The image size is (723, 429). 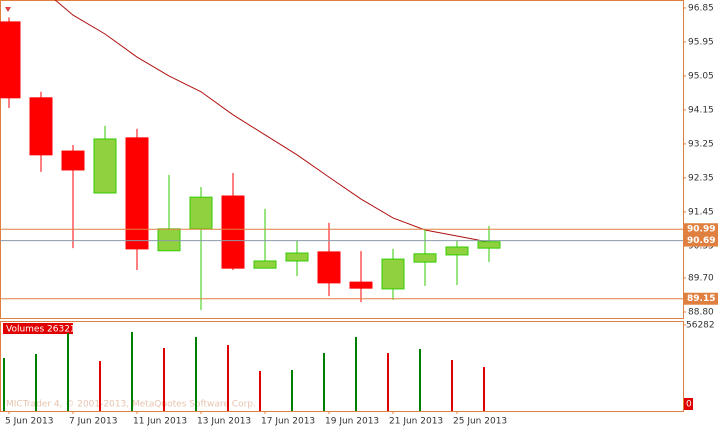 What do you see at coordinates (93, 422) in the screenshot?
I see `x-tick-label: 7 Jun 2013` at bounding box center [93, 422].